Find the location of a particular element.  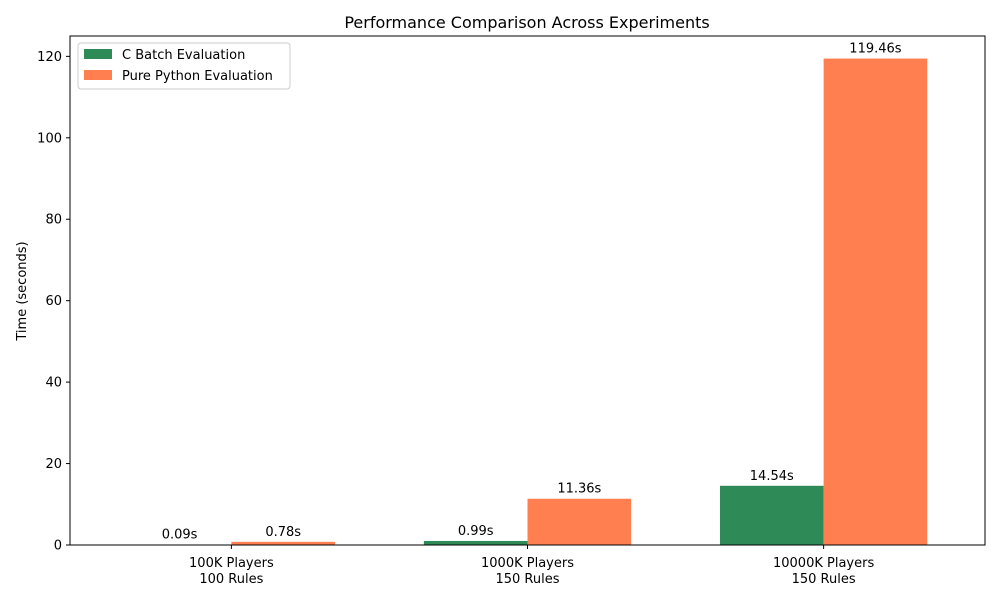

x-tick-label: 1000K Players is located at coordinates (527, 563).